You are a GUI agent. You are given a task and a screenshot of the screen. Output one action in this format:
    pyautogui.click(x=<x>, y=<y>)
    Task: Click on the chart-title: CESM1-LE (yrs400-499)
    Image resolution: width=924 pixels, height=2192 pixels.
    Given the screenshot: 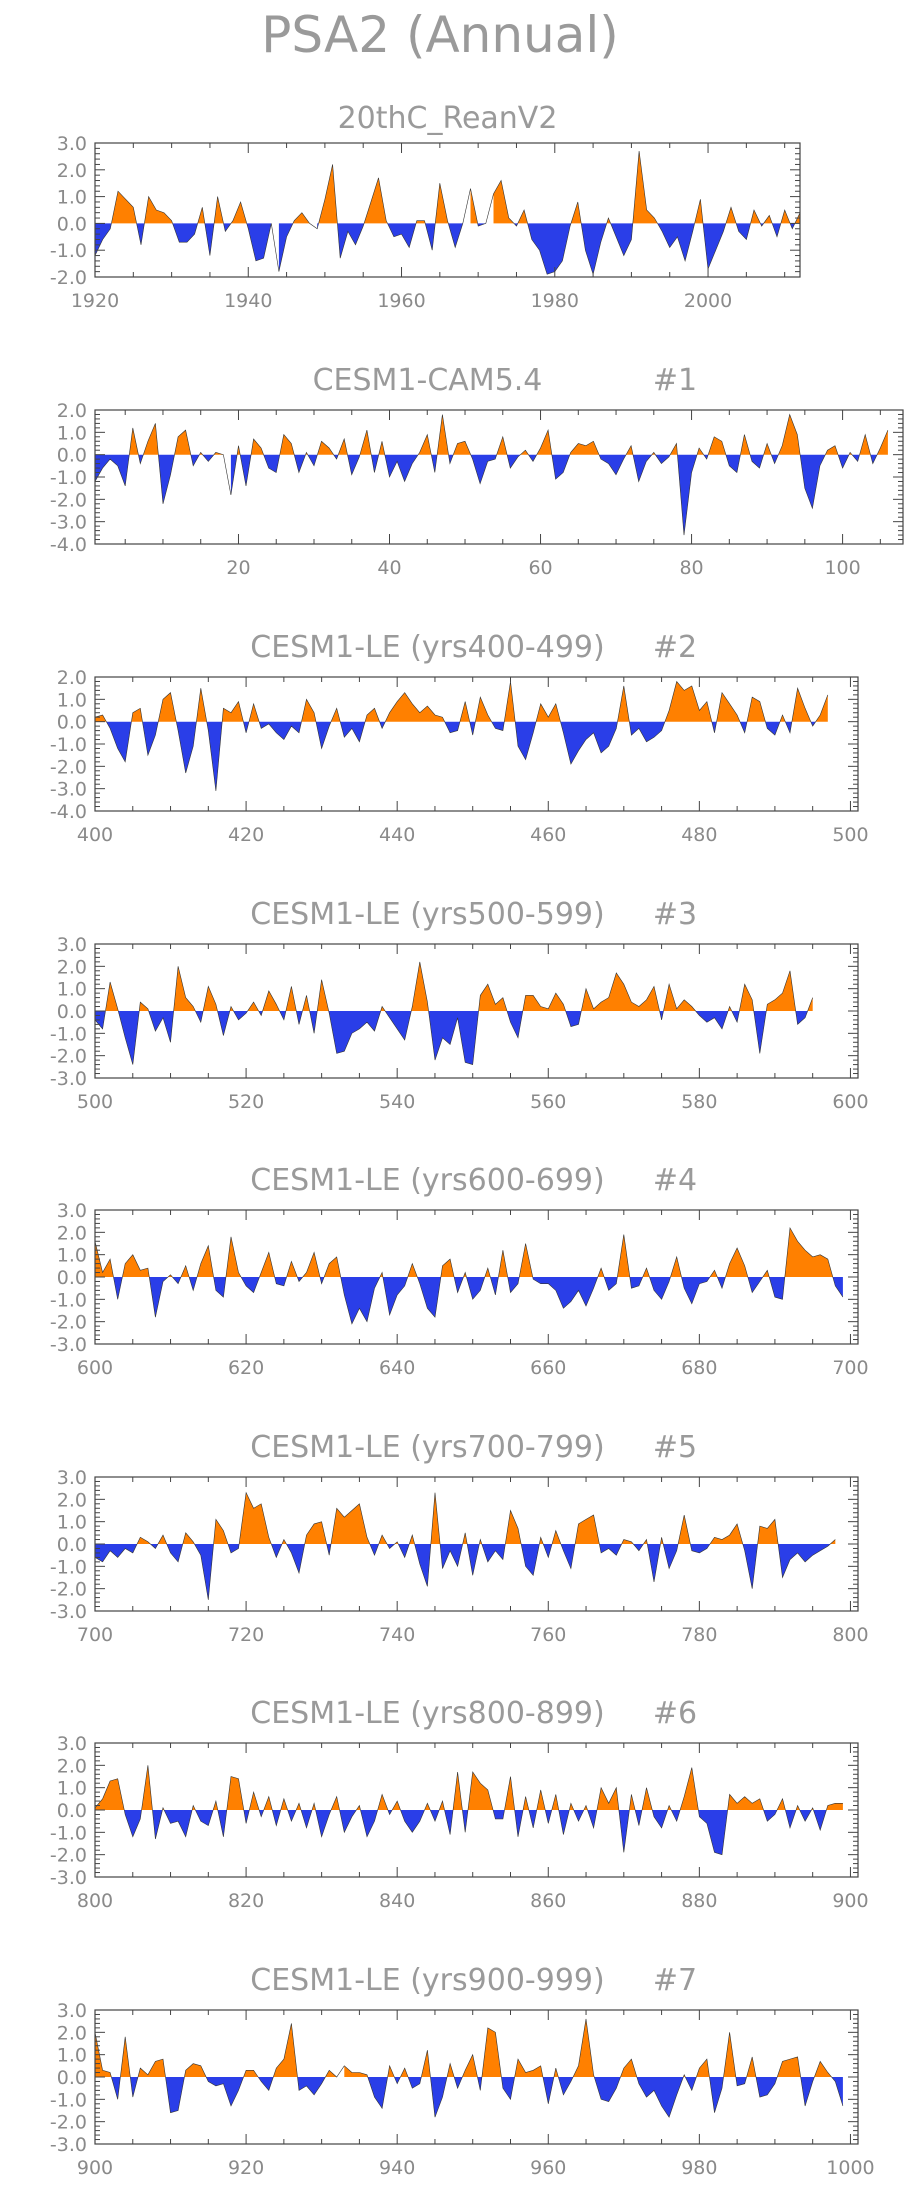 What is the action you would take?
    pyautogui.click(x=427, y=647)
    